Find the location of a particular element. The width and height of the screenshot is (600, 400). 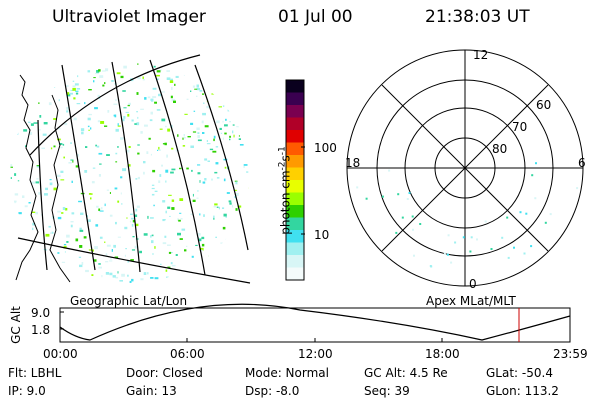

glon-label: GLon: 113.2 is located at coordinates (522, 391).